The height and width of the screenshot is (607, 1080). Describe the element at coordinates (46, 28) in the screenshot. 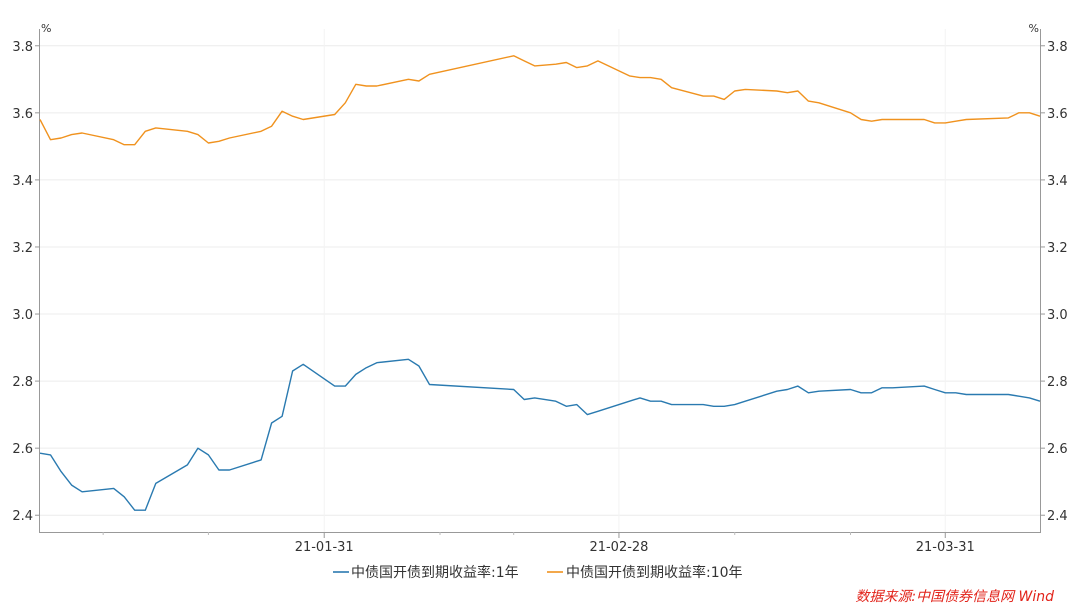

I see `left-y-unit: %` at that location.